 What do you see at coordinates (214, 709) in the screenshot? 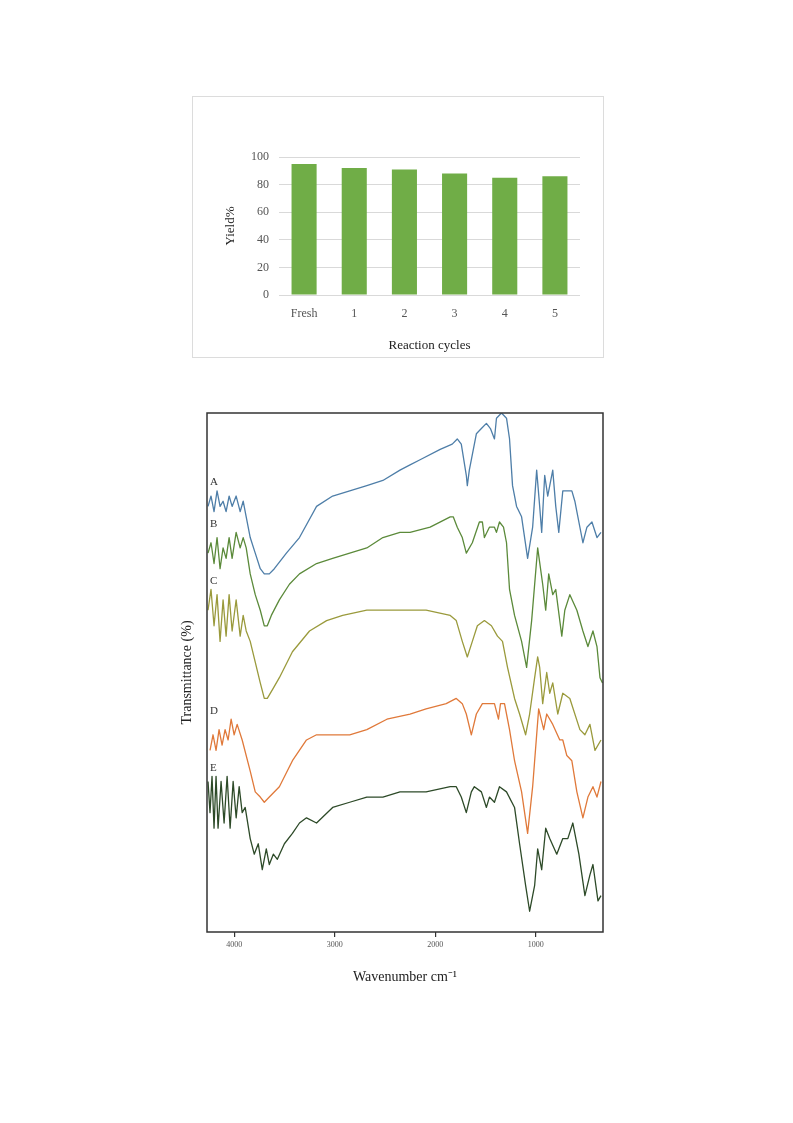
I see `series-label: D` at bounding box center [214, 709].